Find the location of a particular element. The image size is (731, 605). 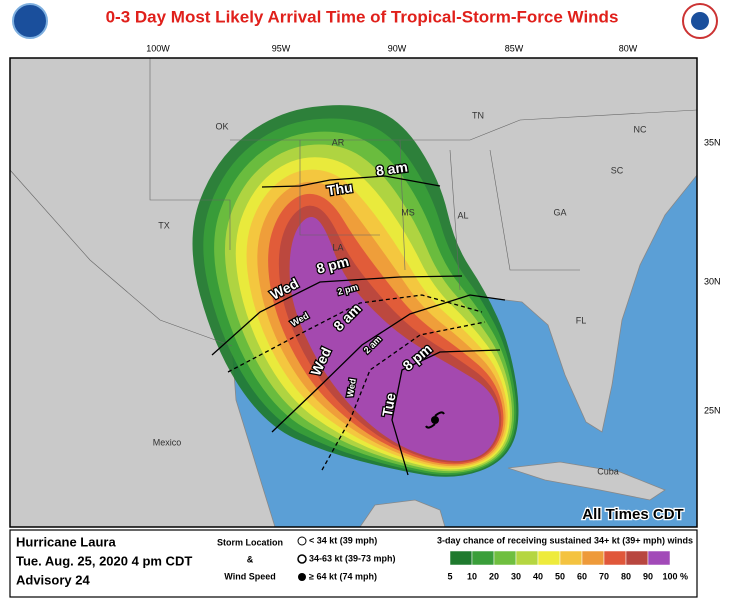

longitude-label: 85W is located at coordinates (514, 48).